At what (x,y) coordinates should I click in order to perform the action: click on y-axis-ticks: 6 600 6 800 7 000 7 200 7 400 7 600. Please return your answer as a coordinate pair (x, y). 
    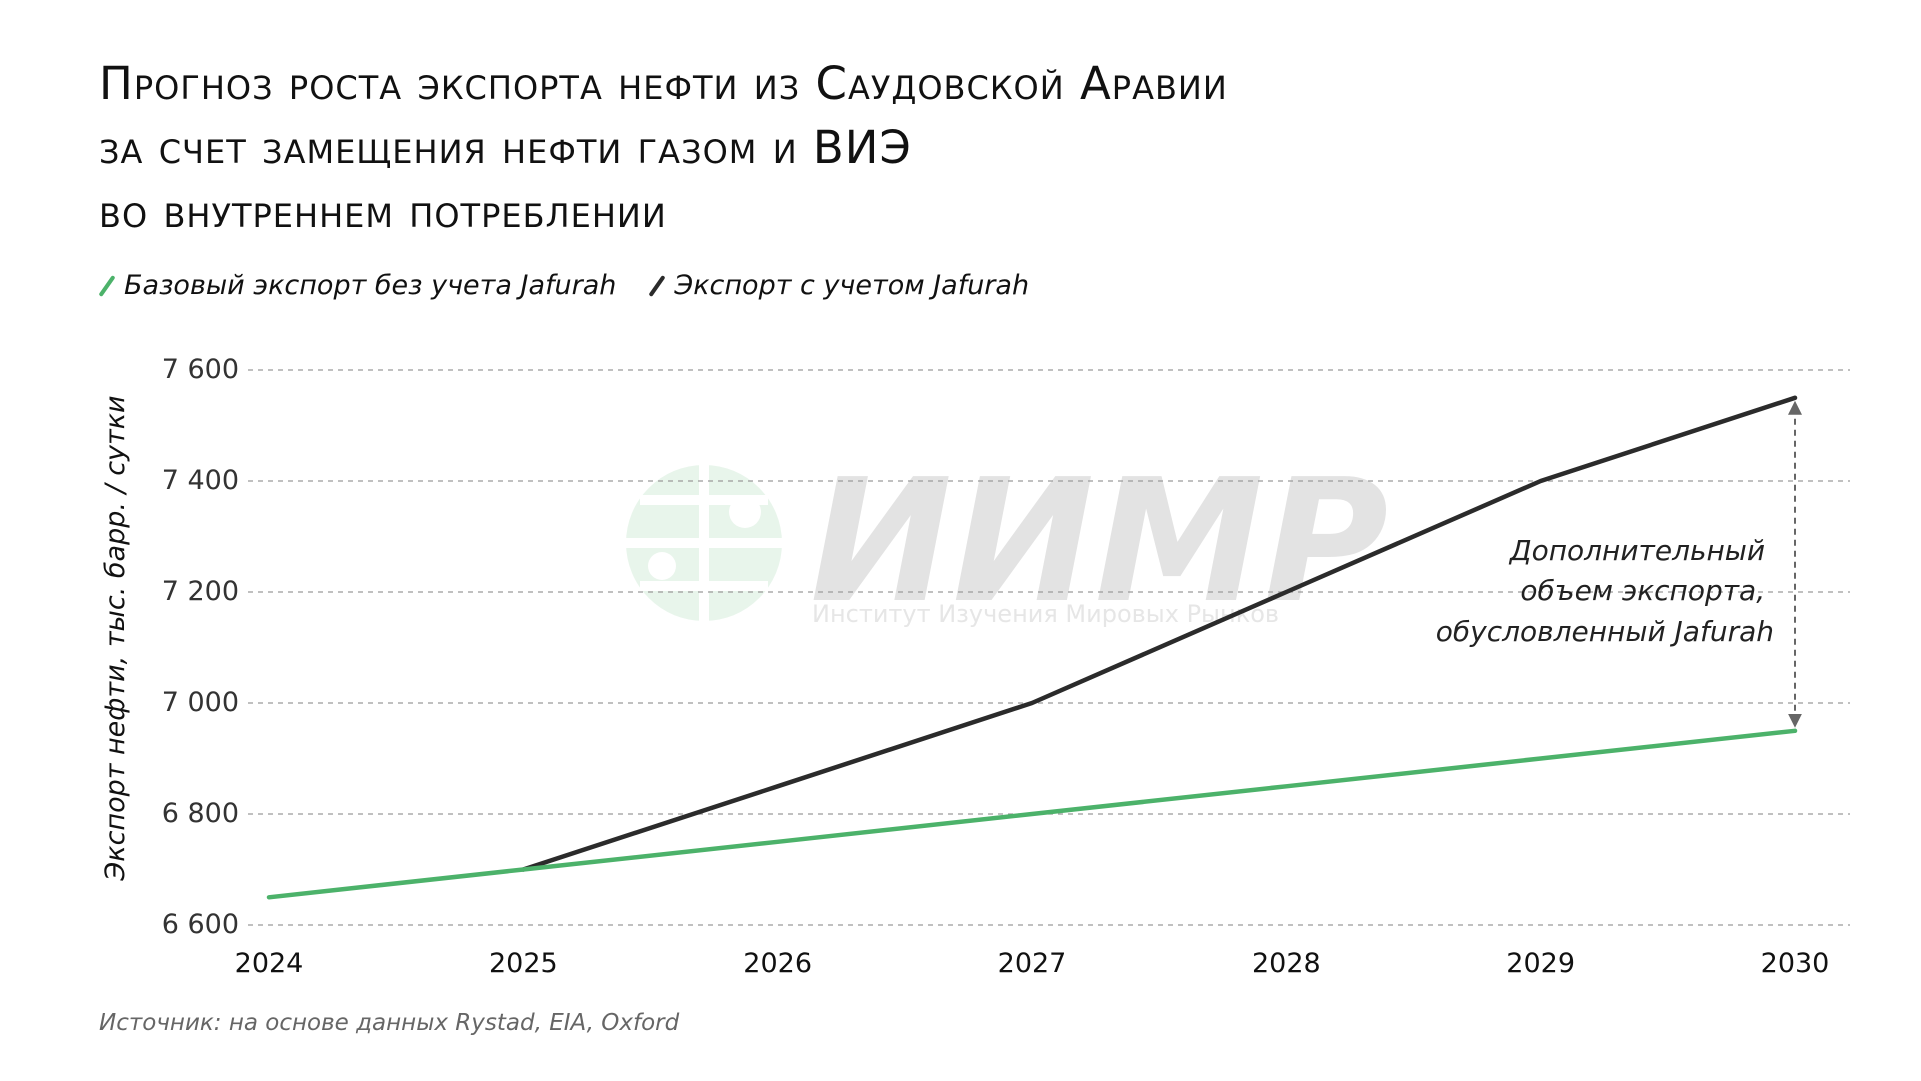
    Looking at the image, I should click on (200, 647).